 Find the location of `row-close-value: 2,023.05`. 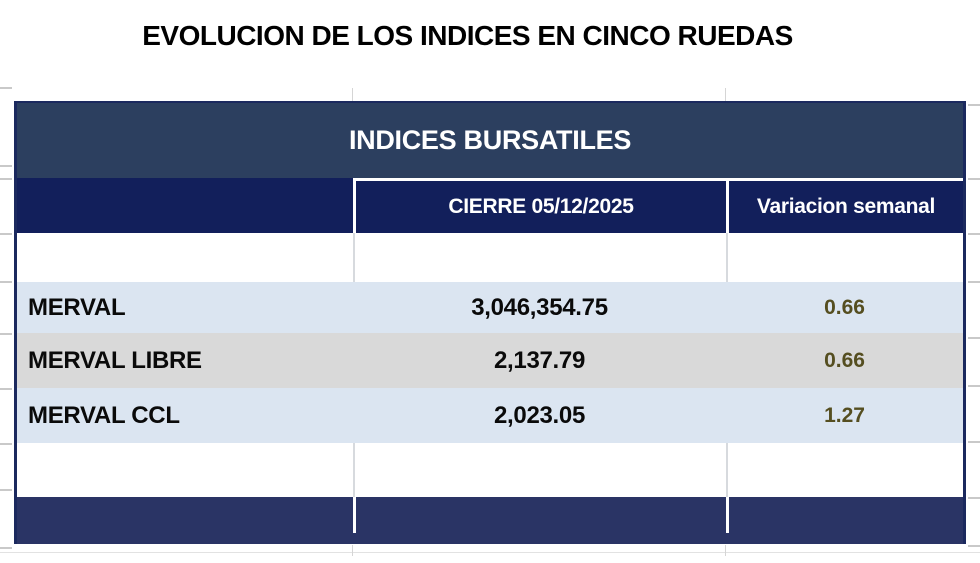

row-close-value: 2,023.05 is located at coordinates (539, 415).